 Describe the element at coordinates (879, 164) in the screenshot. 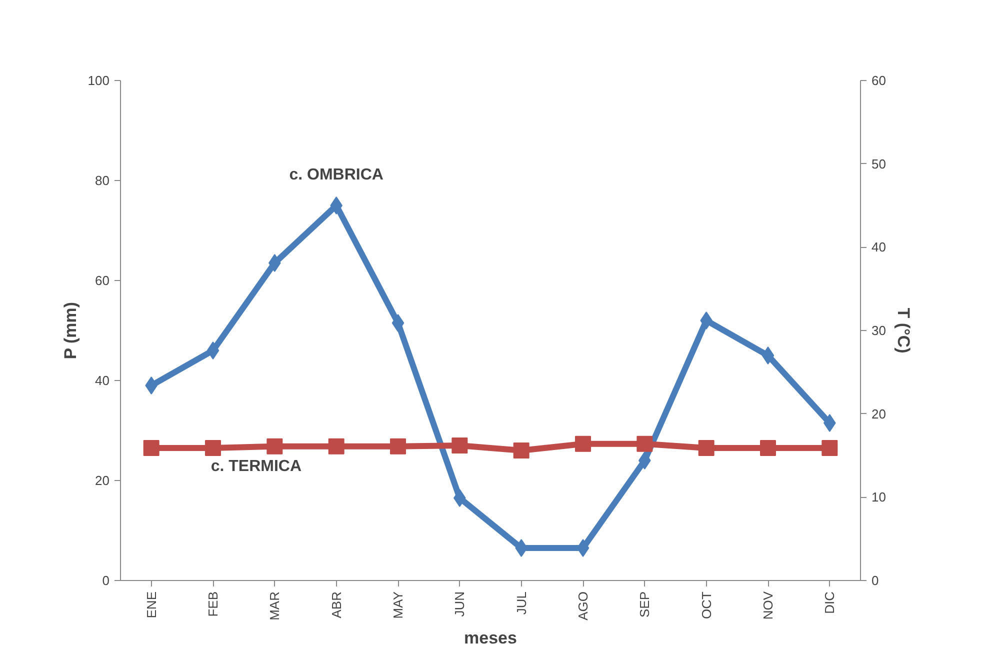

I see `y2-tick-label: 50` at that location.